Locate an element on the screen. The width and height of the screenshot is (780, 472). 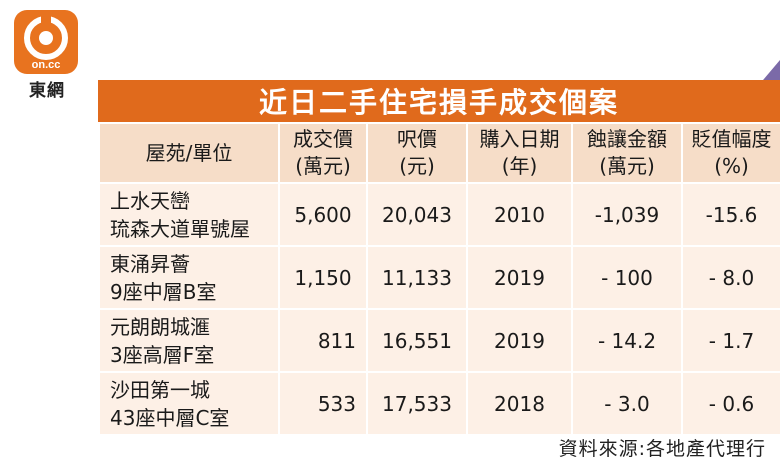
corner-triangle-icon is located at coordinates (769, 73).